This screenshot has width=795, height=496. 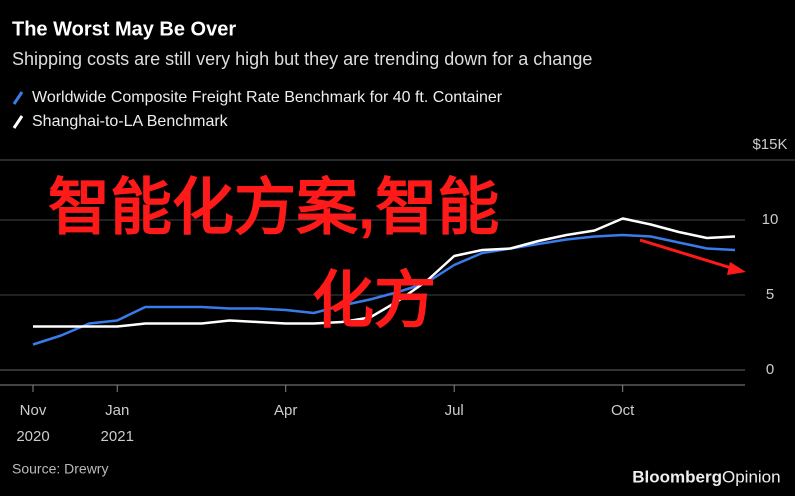 I want to click on x-tick-label: Nov 2020, so click(x=33, y=423).